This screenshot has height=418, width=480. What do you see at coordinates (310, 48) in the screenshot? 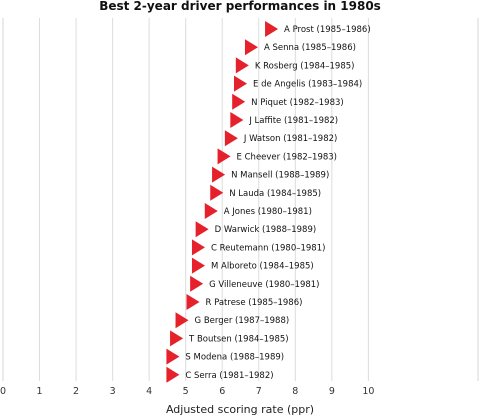
I see `data-point-label: A Senna (1985–1986)` at bounding box center [310, 48].